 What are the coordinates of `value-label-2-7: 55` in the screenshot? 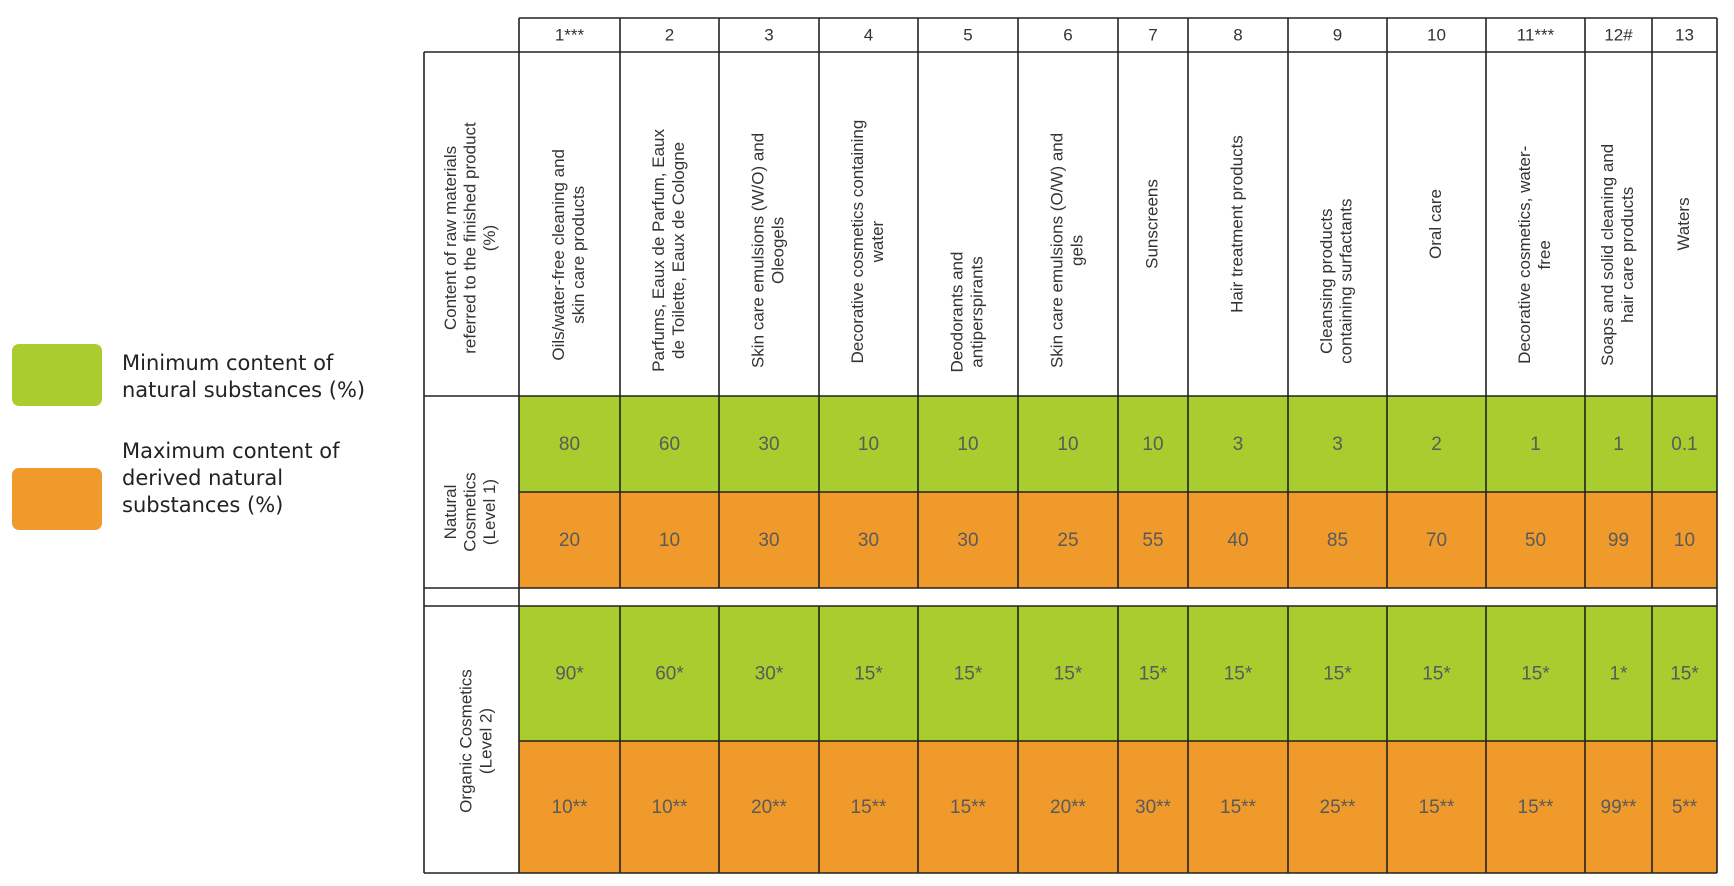 It's located at (1152, 540).